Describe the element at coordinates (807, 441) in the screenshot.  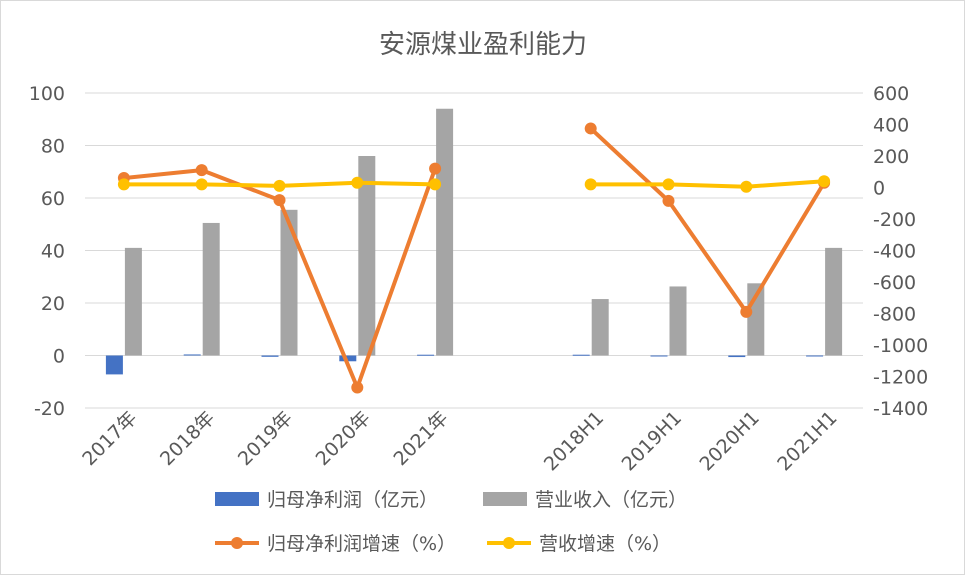
I see `x-tick-label: 2021H1` at that location.